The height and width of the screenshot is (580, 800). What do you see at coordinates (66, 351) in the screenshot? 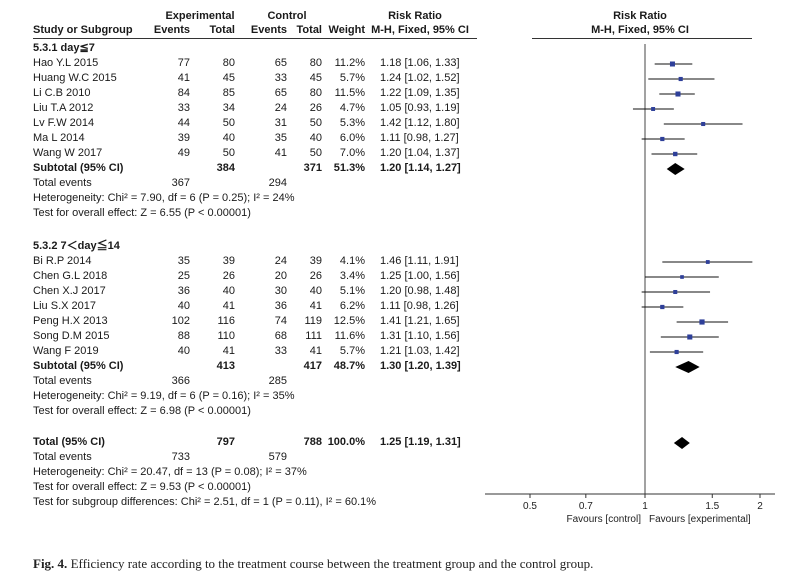
I see `study-name: Wang F 2019` at bounding box center [66, 351].